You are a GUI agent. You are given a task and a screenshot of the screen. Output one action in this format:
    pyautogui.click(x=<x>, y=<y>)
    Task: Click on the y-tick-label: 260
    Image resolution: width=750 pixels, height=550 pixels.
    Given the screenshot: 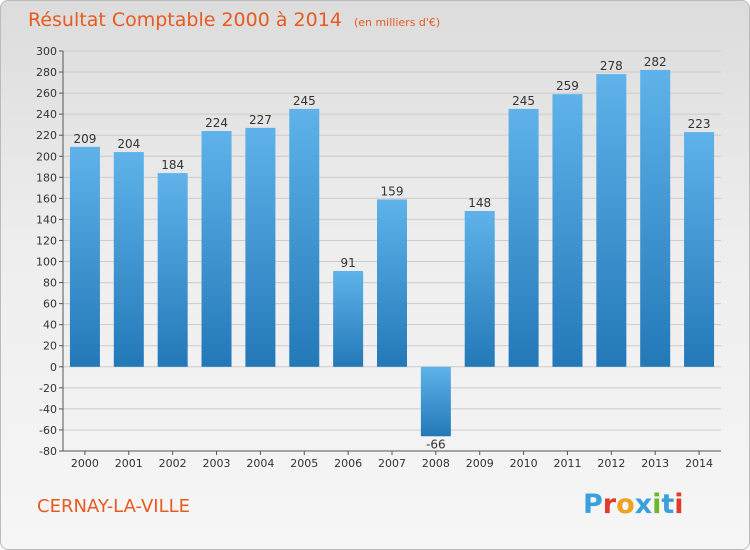 What is the action you would take?
    pyautogui.click(x=46, y=93)
    